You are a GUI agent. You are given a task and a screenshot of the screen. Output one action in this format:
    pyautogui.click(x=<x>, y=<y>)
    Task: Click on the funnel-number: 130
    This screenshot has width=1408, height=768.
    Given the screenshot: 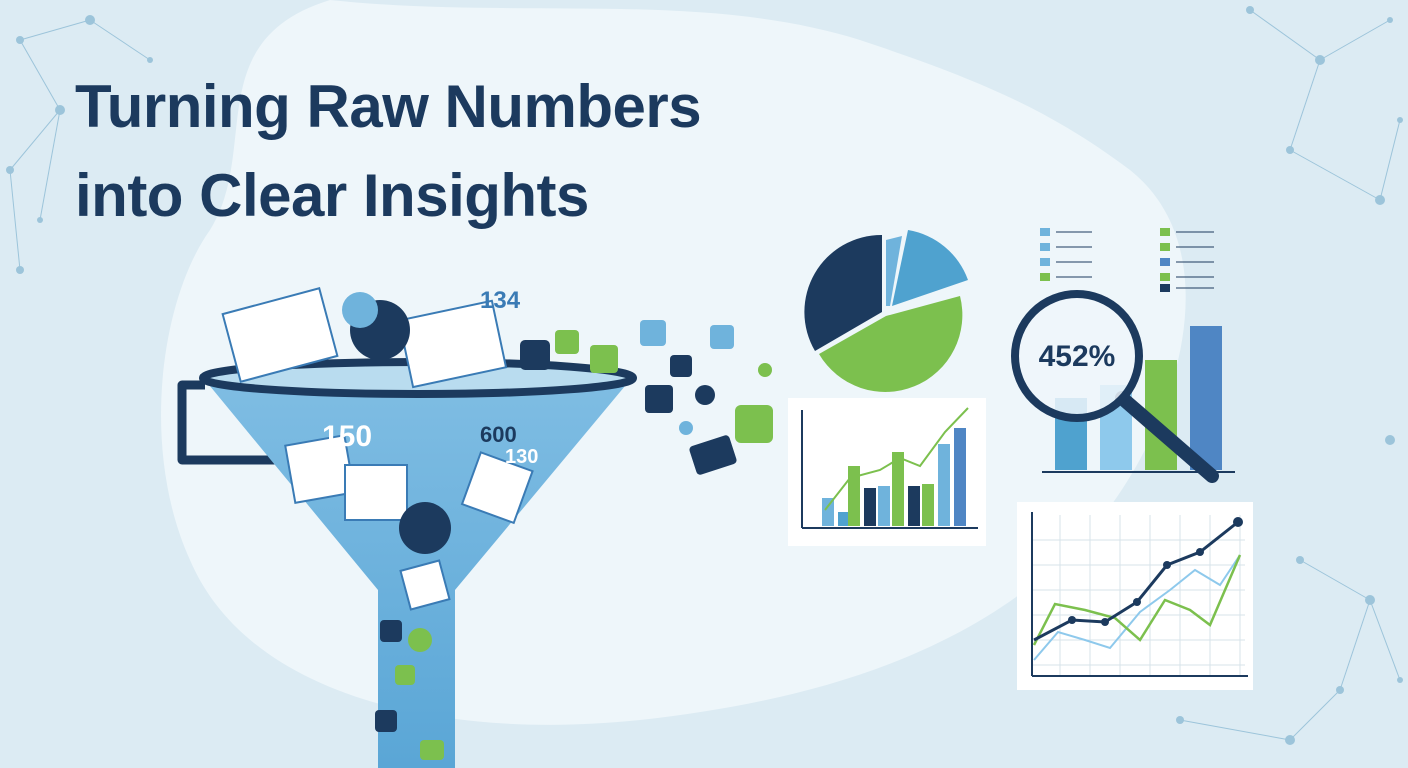 What is the action you would take?
    pyautogui.click(x=521, y=457)
    